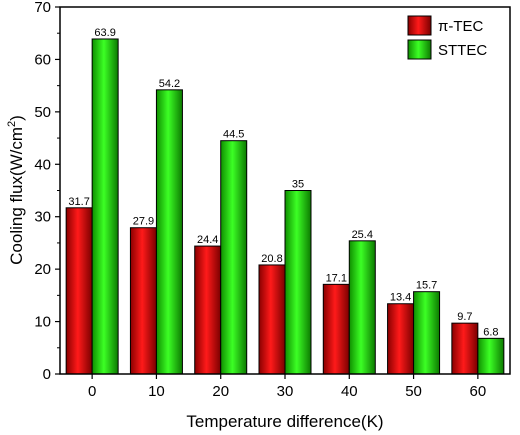 Image resolution: width=520 pixels, height=435 pixels. Describe the element at coordinates (92, 391) in the screenshot. I see `x-tick-label: 0` at that location.